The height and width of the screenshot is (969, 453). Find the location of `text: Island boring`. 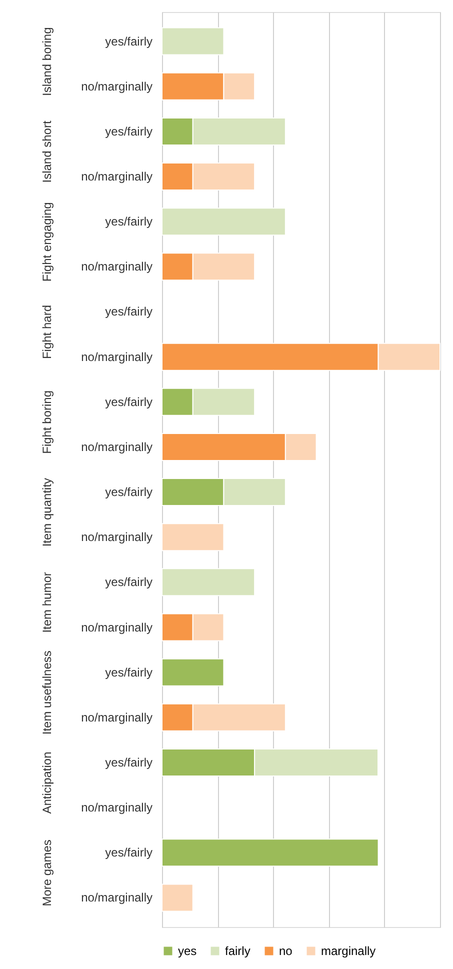

text: Island boring is located at coordinates (47, 61).